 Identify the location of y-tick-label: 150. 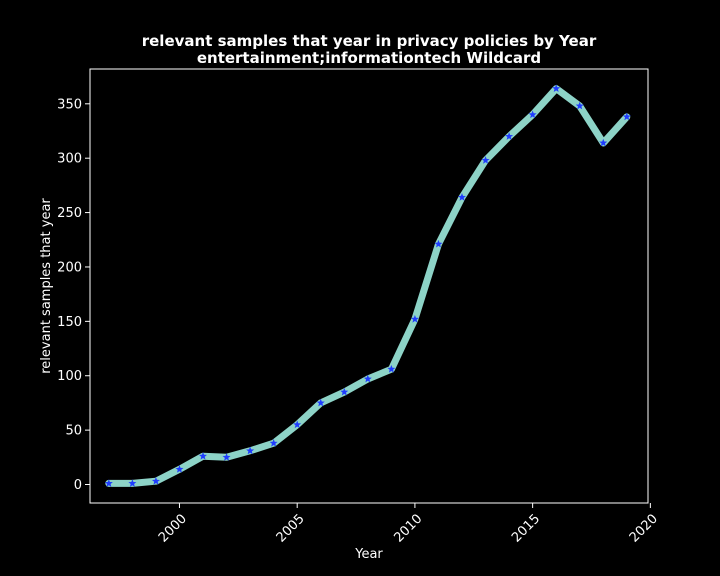
(69, 322).